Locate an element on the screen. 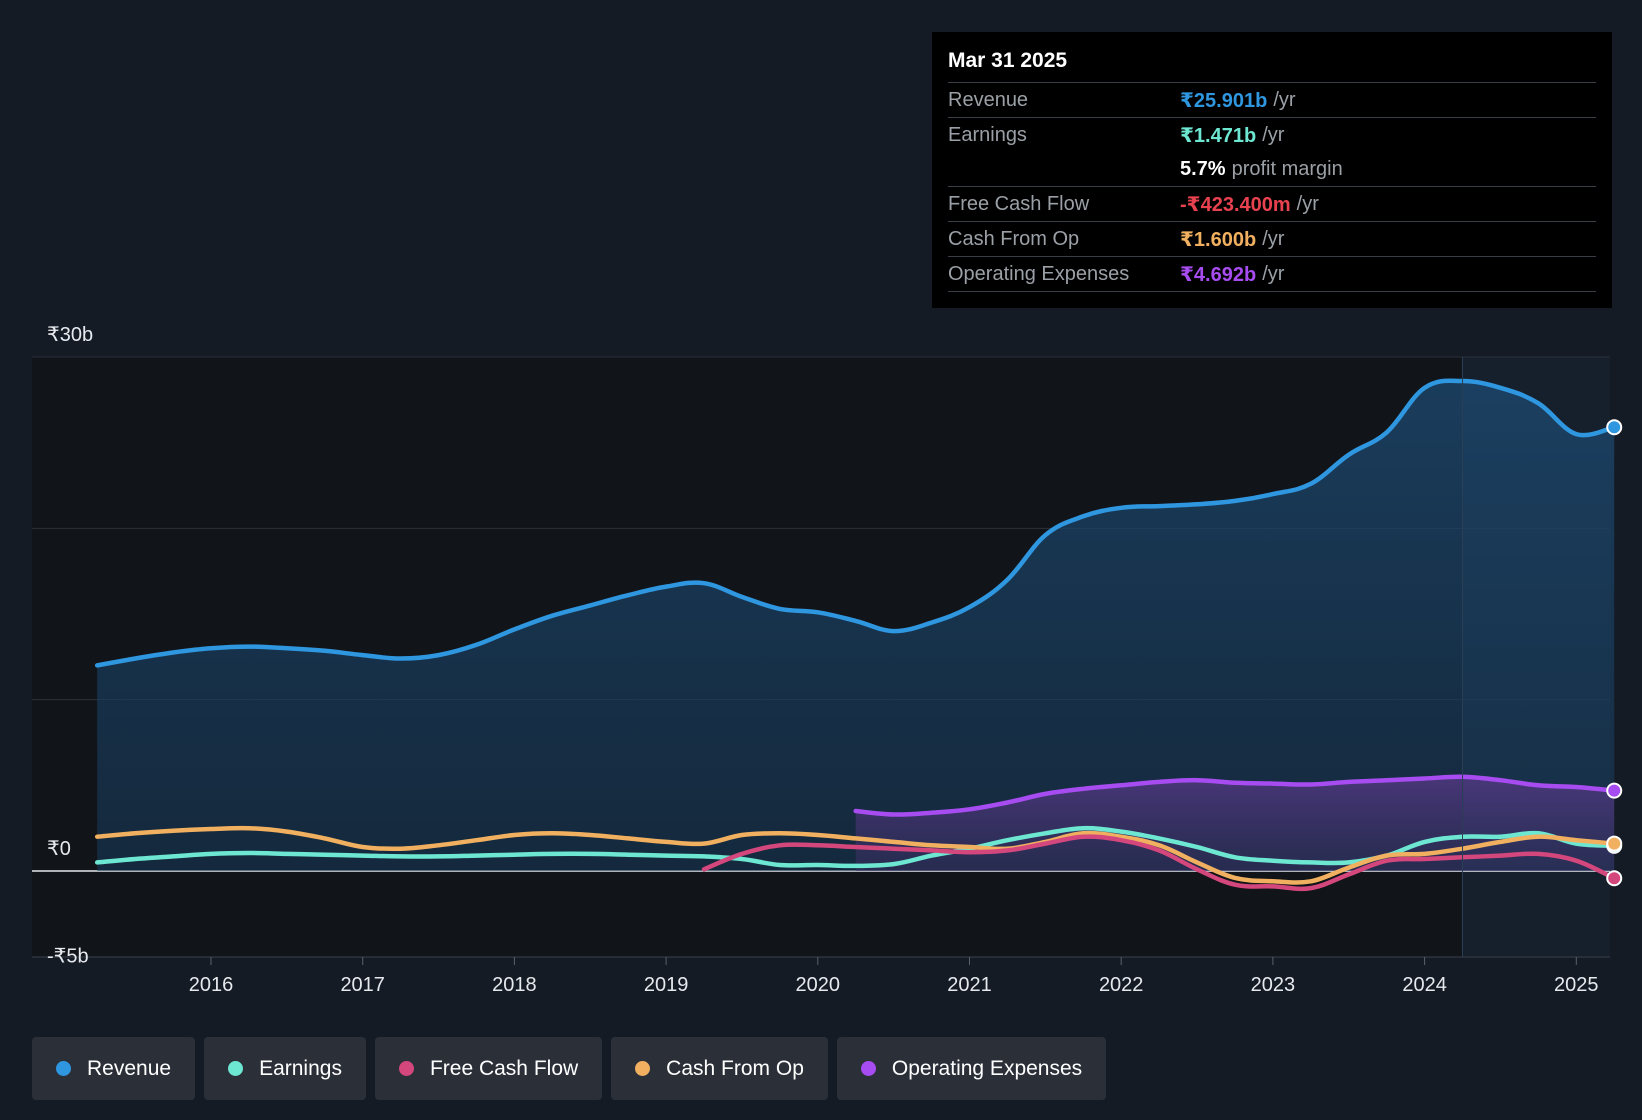 This screenshot has width=1642, height=1120. tooltip-row-revenue: Revenue ₹25.901b /yr is located at coordinates (1272, 99).